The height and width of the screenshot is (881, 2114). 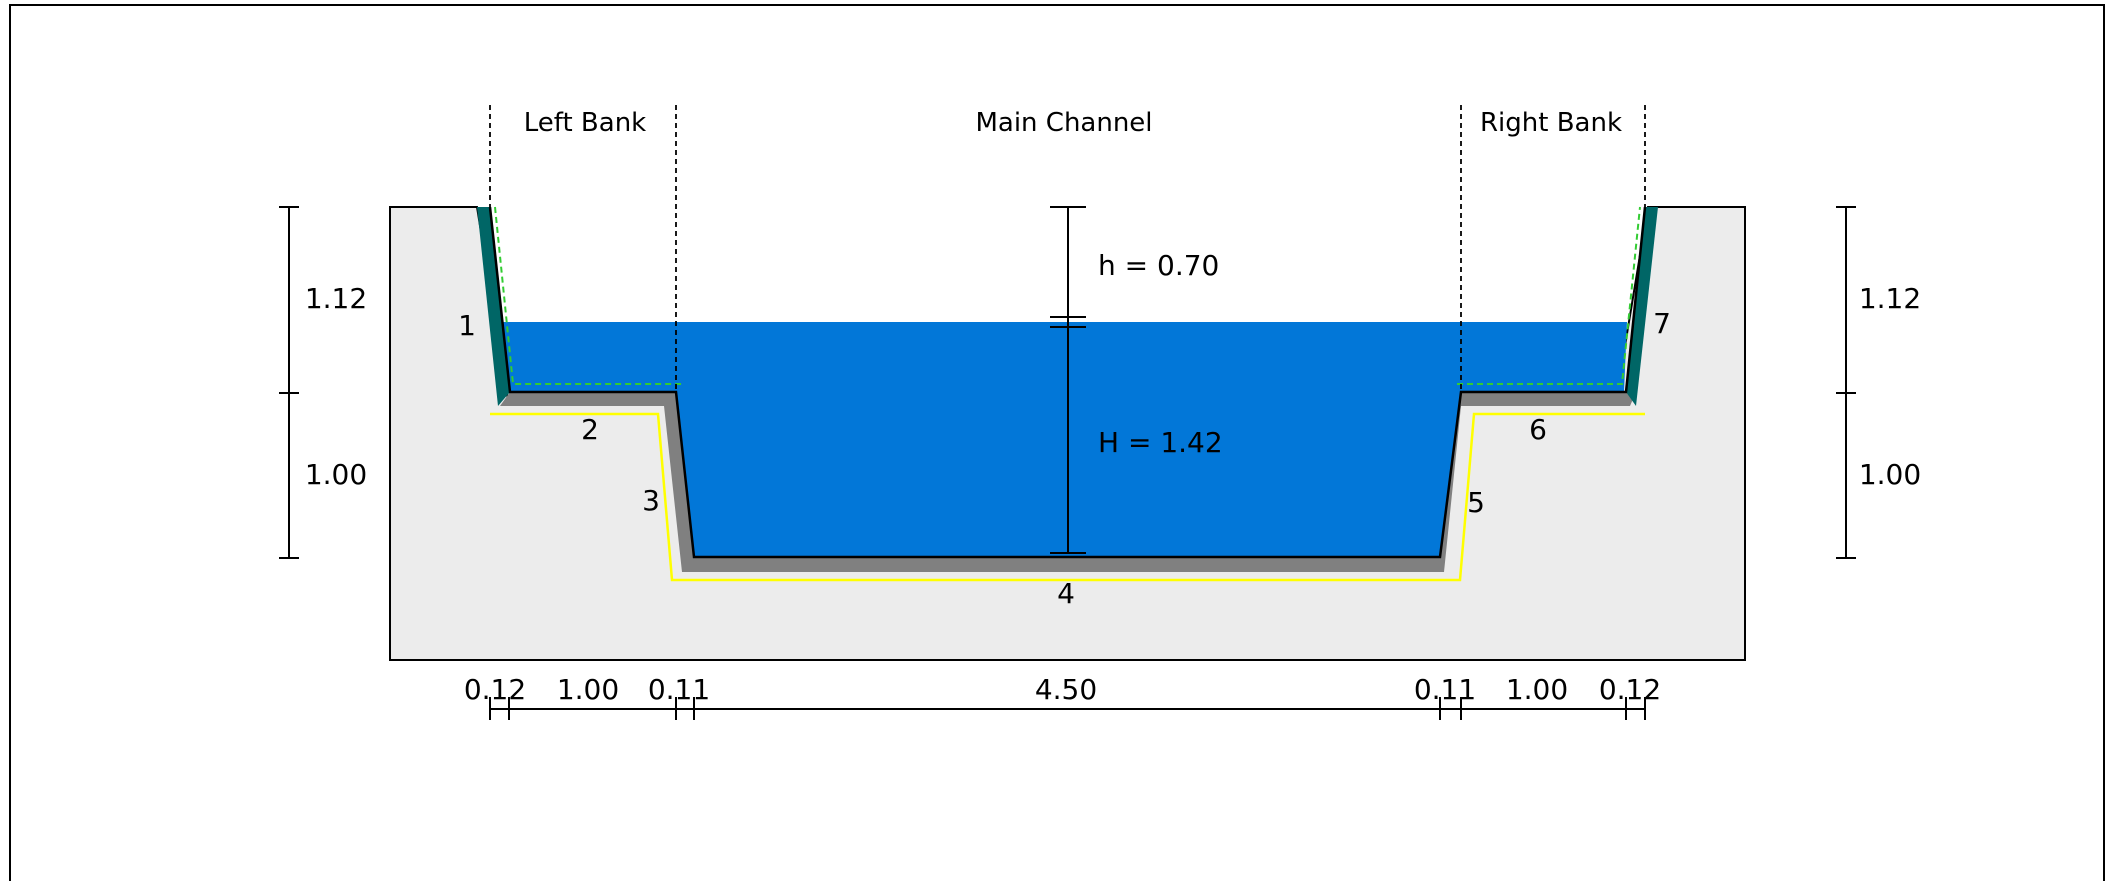 What do you see at coordinates (1066, 689) in the screenshot?
I see `width-label-main-channel: 4.50` at bounding box center [1066, 689].